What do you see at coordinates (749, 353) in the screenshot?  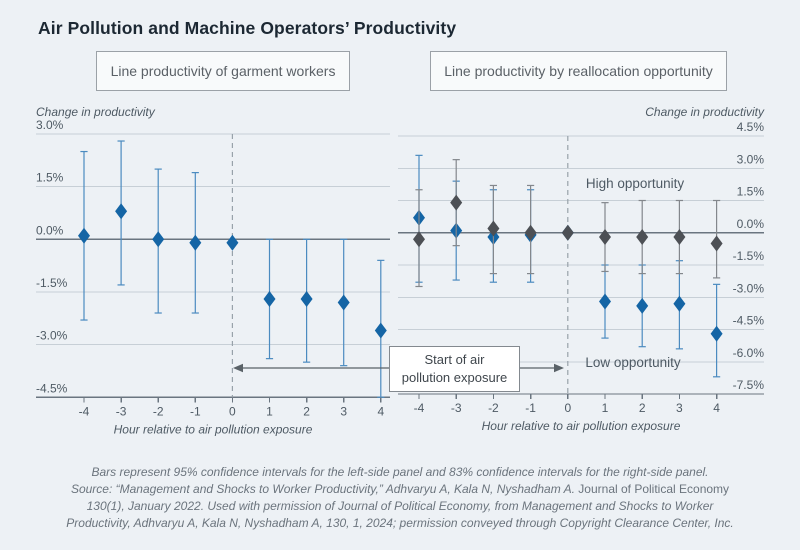 I see `svg-text: -6.0%` at bounding box center [749, 353].